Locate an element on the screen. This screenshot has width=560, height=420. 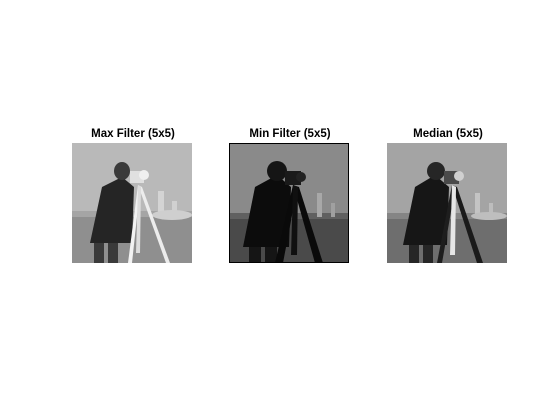
panel-title: Min Filter (5x5) is located at coordinates (290, 134).